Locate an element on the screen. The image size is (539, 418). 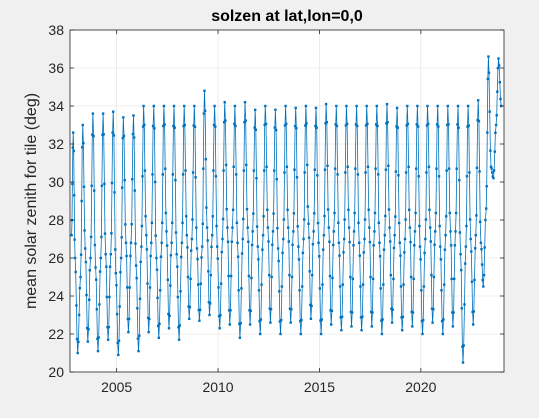
chart-title: solzen at lat,lon=0,0 is located at coordinates (287, 16).